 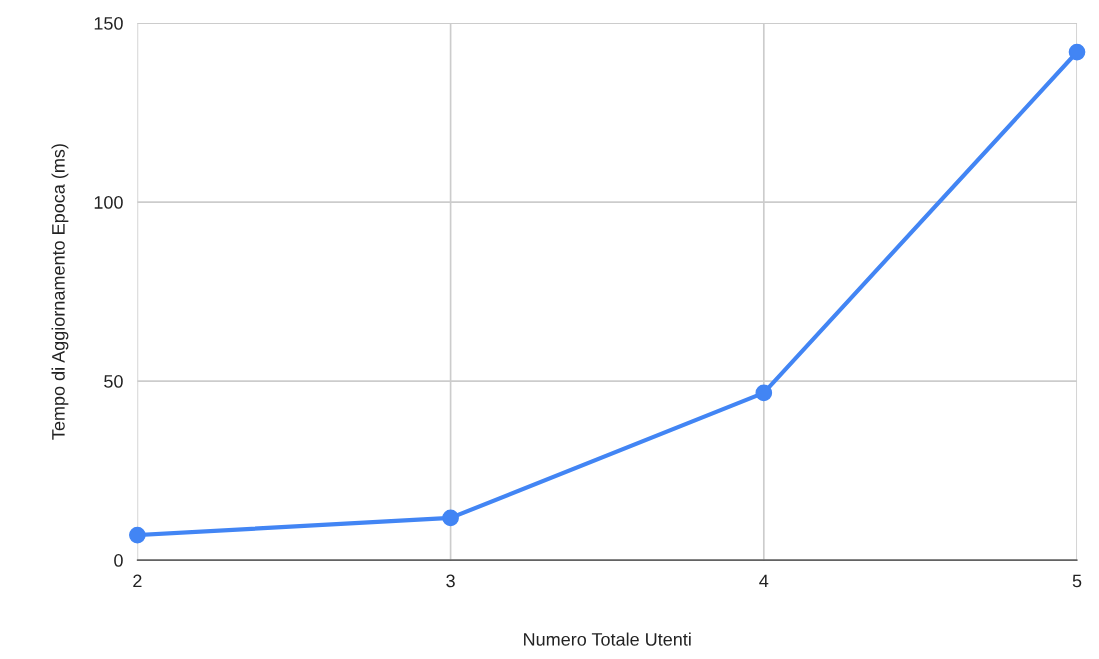 I want to click on x-tick-label: 5, so click(x=1077, y=581).